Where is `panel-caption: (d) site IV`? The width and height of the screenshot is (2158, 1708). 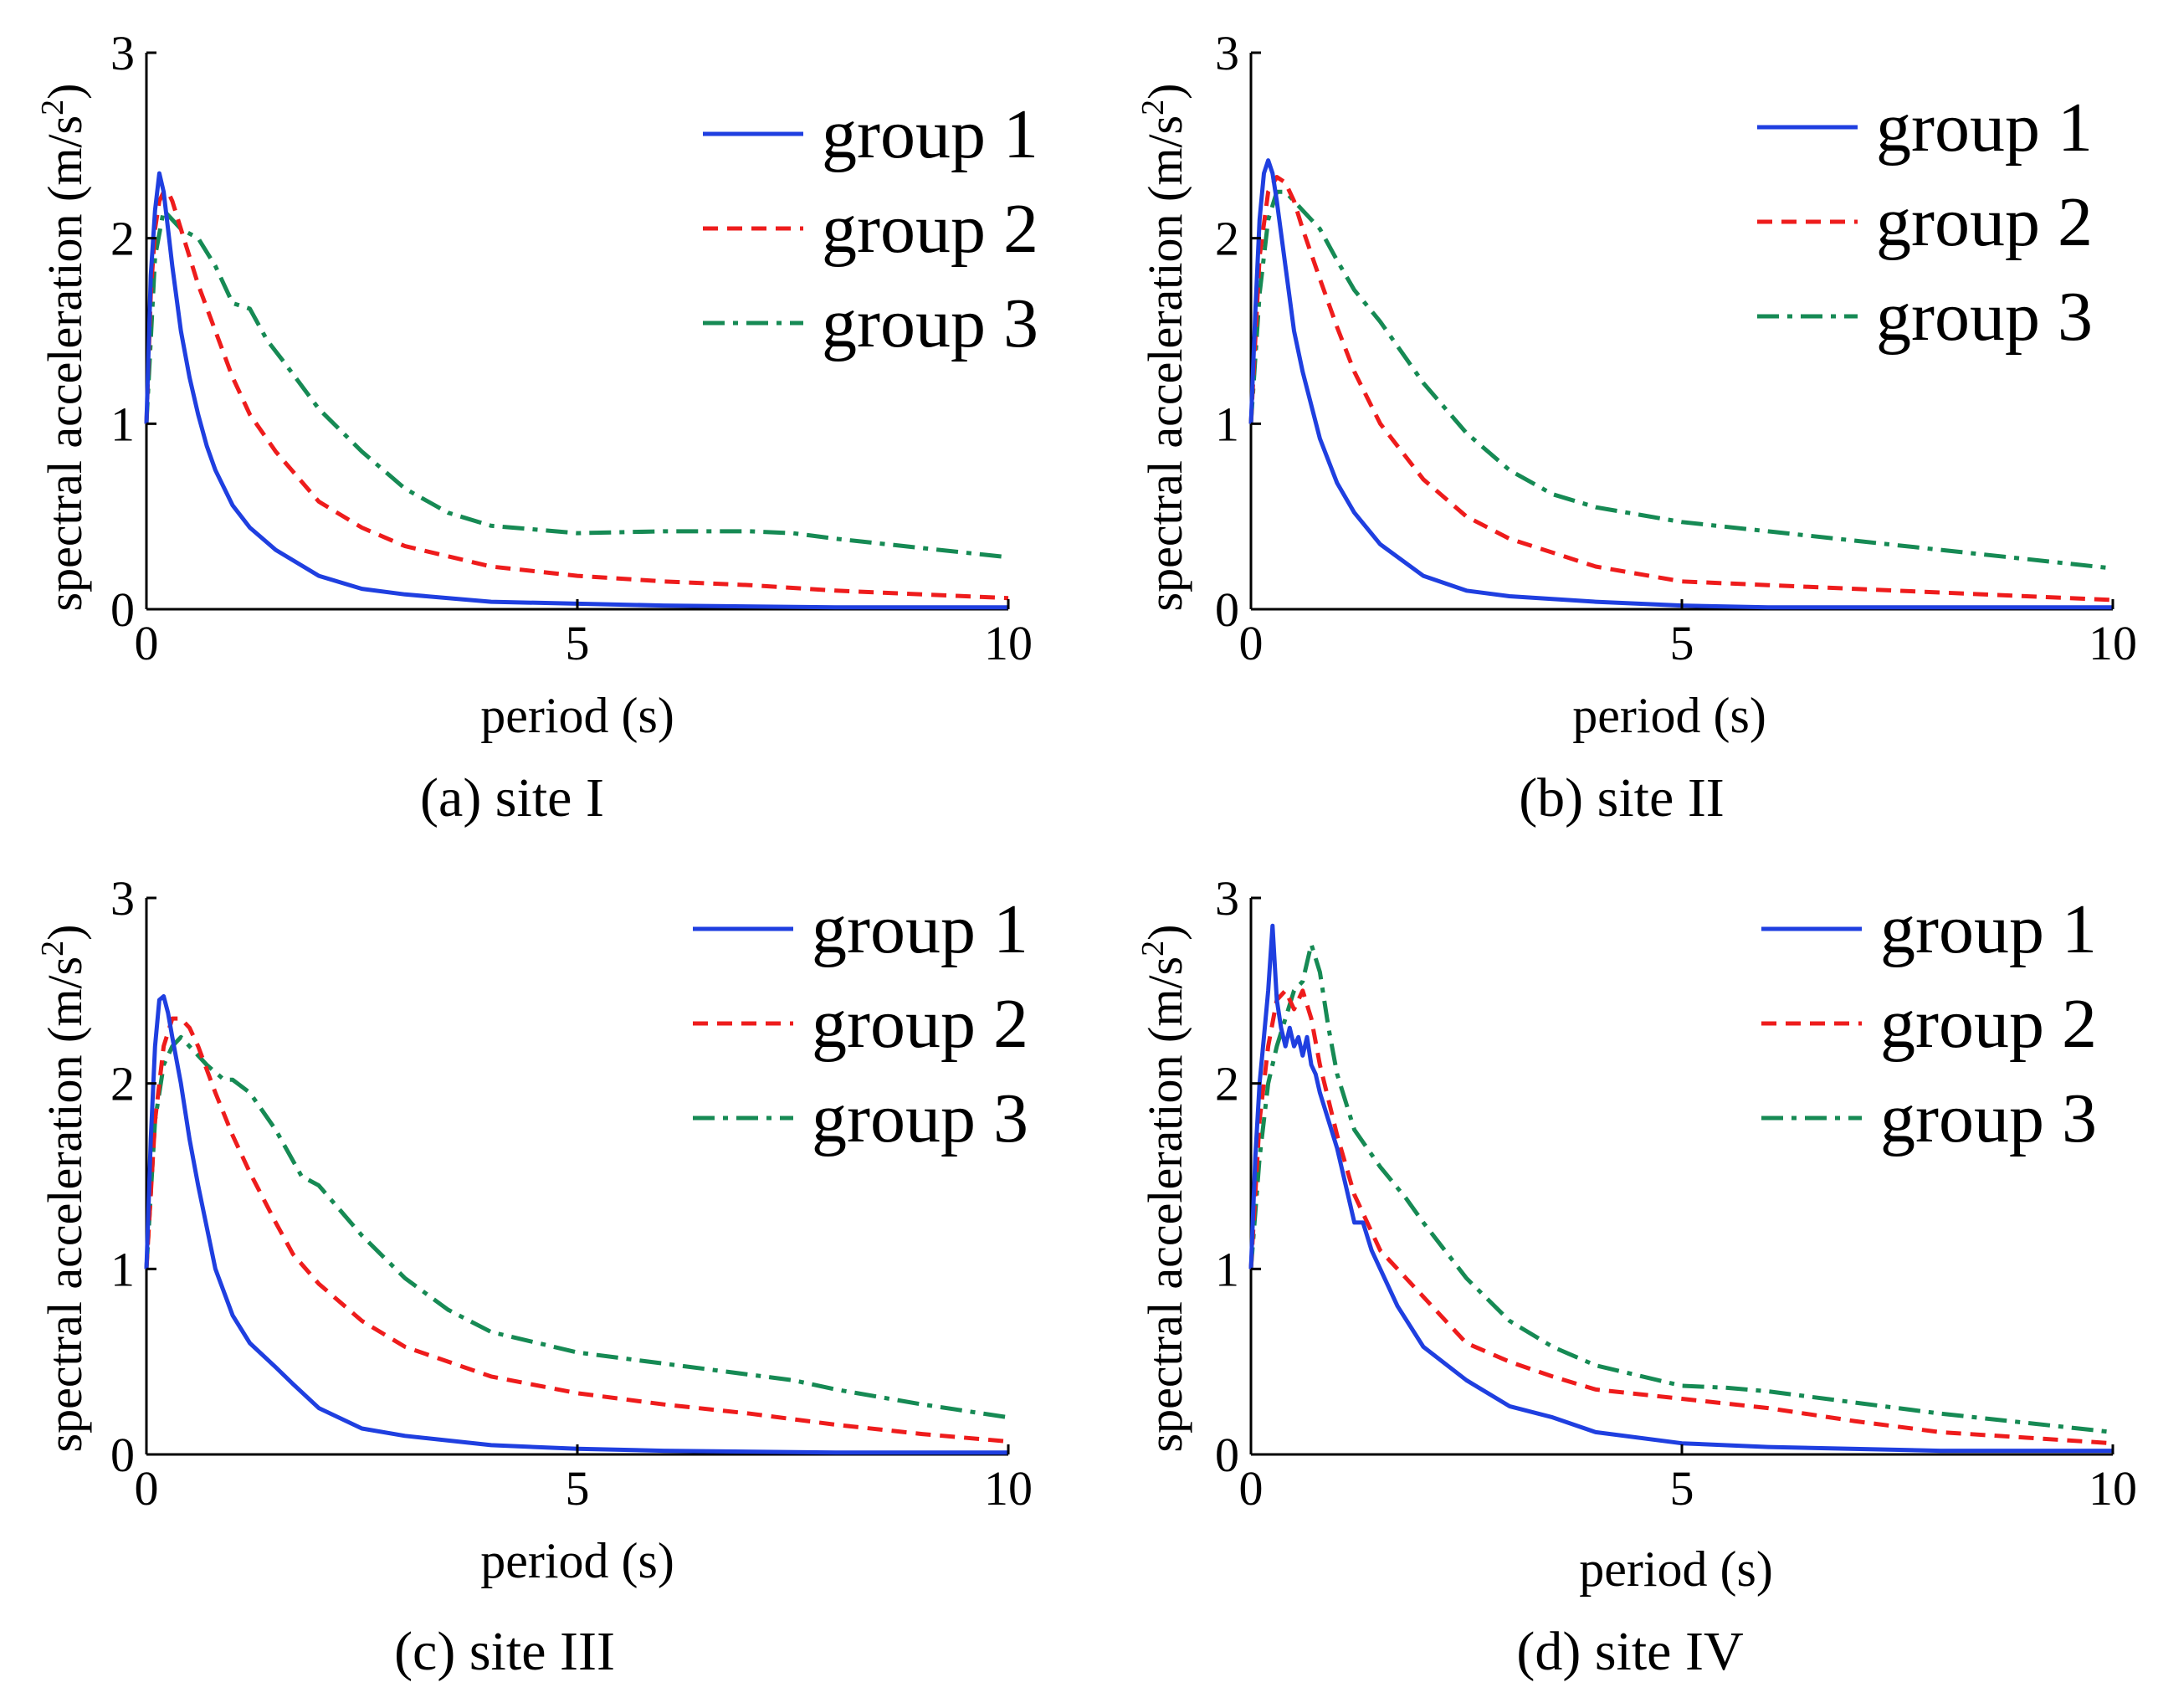 panel-caption: (d) site IV is located at coordinates (1630, 1651).